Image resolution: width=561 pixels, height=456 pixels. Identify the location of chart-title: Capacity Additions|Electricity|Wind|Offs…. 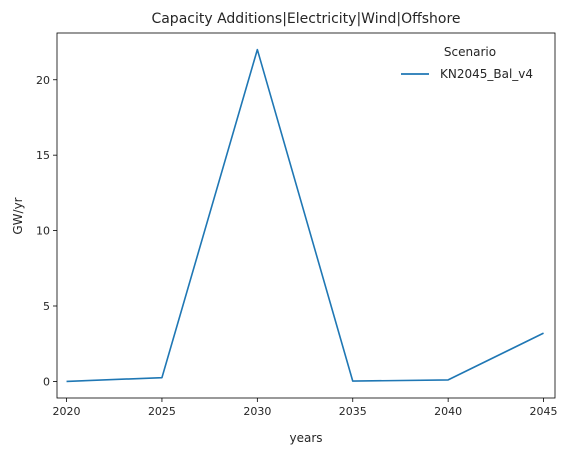
(305, 19).